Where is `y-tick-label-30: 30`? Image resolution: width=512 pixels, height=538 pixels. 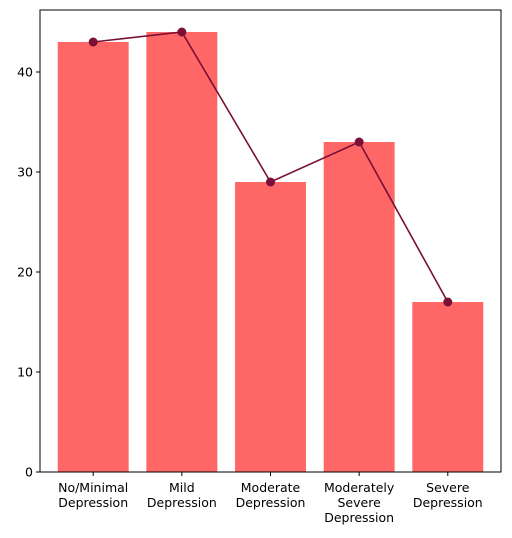
y-tick-label-30: 30 is located at coordinates (25, 172).